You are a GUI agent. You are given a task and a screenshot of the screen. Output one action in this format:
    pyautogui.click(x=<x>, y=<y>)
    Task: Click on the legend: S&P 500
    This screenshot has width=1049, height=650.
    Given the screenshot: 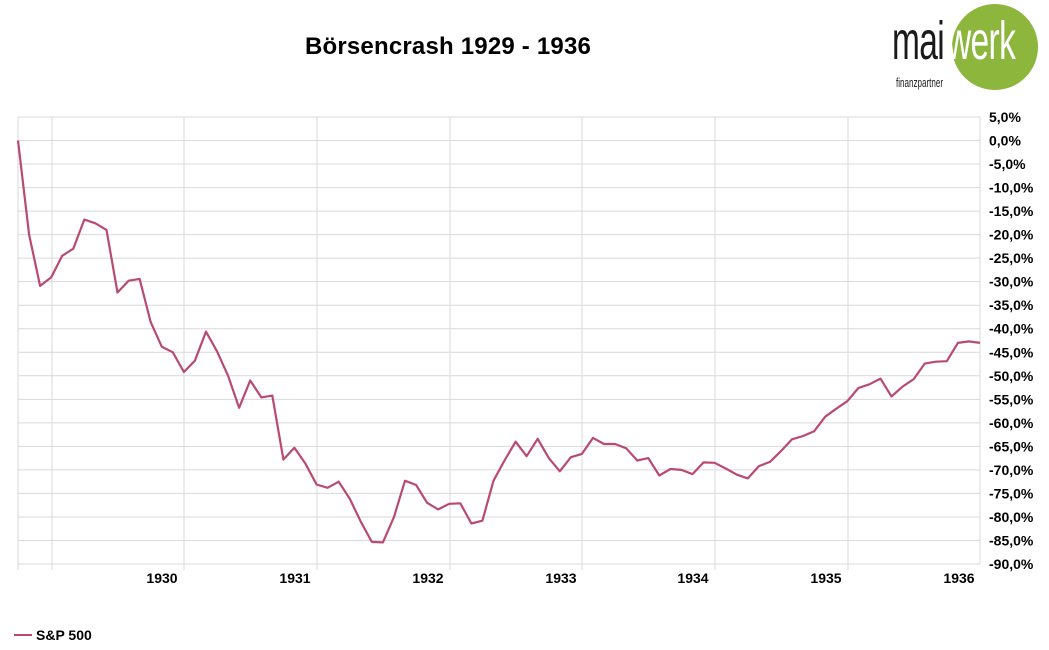 What is the action you would take?
    pyautogui.click(x=53, y=635)
    